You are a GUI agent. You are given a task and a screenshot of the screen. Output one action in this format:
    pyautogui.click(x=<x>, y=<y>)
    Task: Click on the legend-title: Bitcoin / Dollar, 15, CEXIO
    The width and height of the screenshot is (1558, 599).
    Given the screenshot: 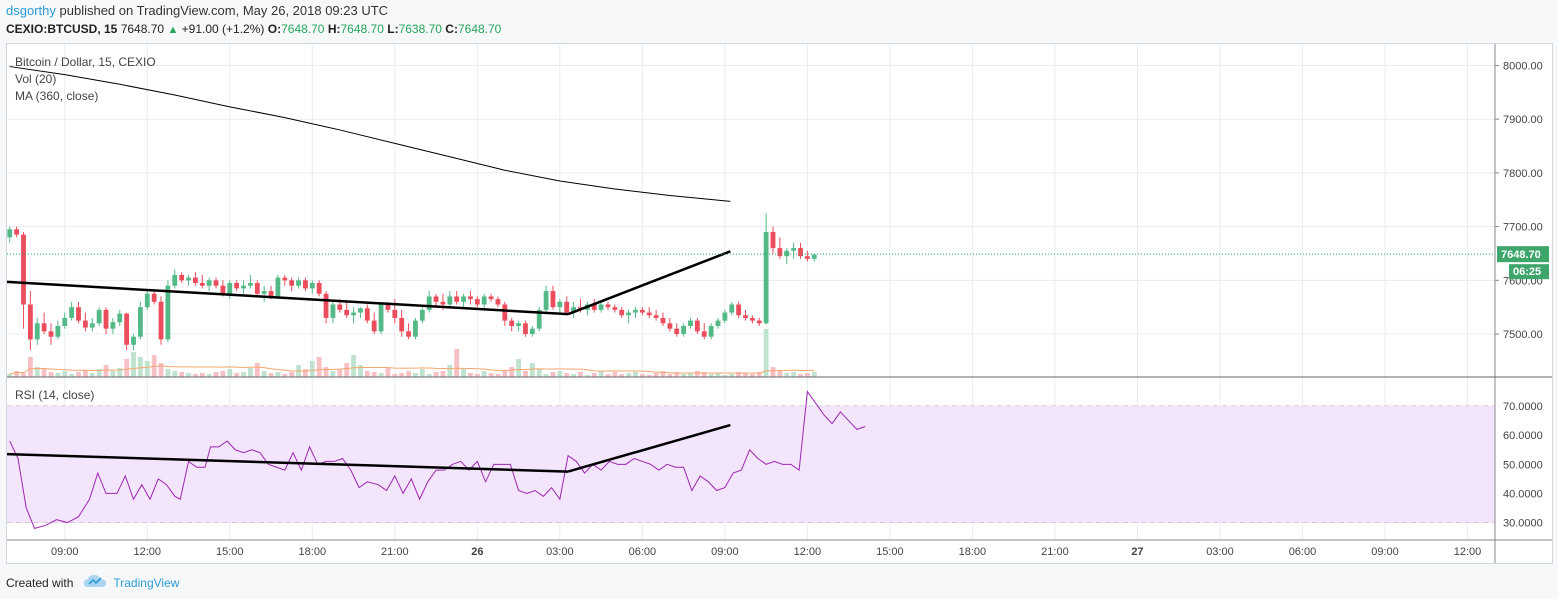 What is the action you would take?
    pyautogui.click(x=85, y=62)
    